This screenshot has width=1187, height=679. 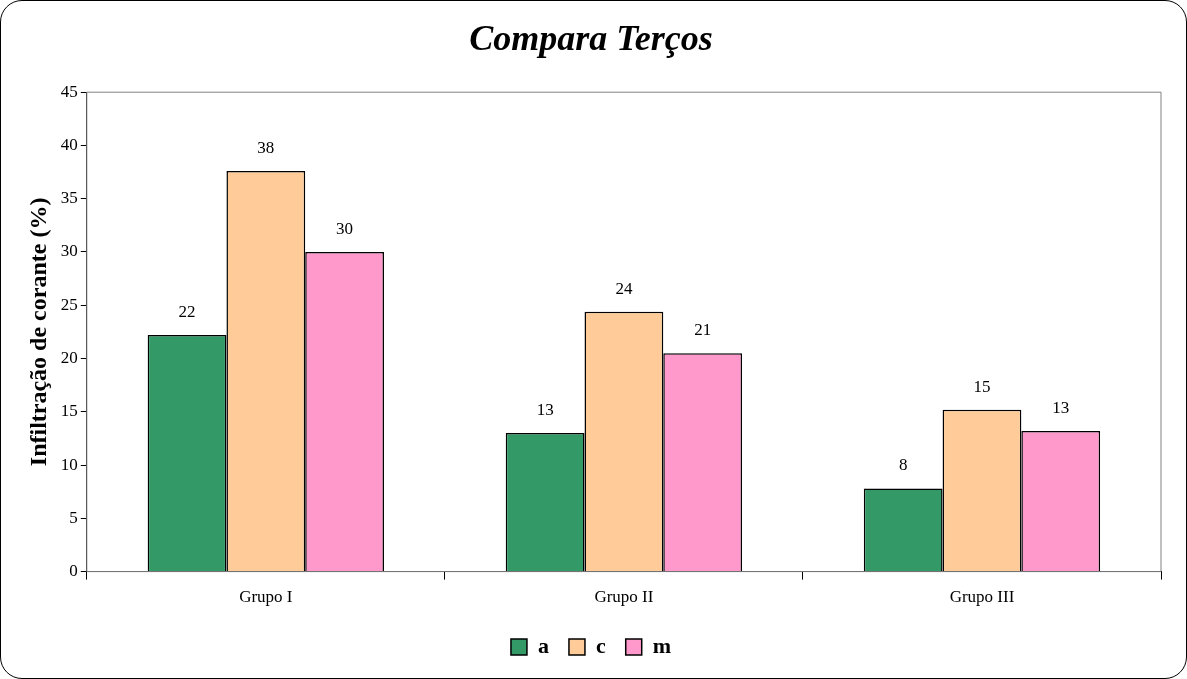 I want to click on x-tick-label: Grupo I, so click(x=266, y=597).